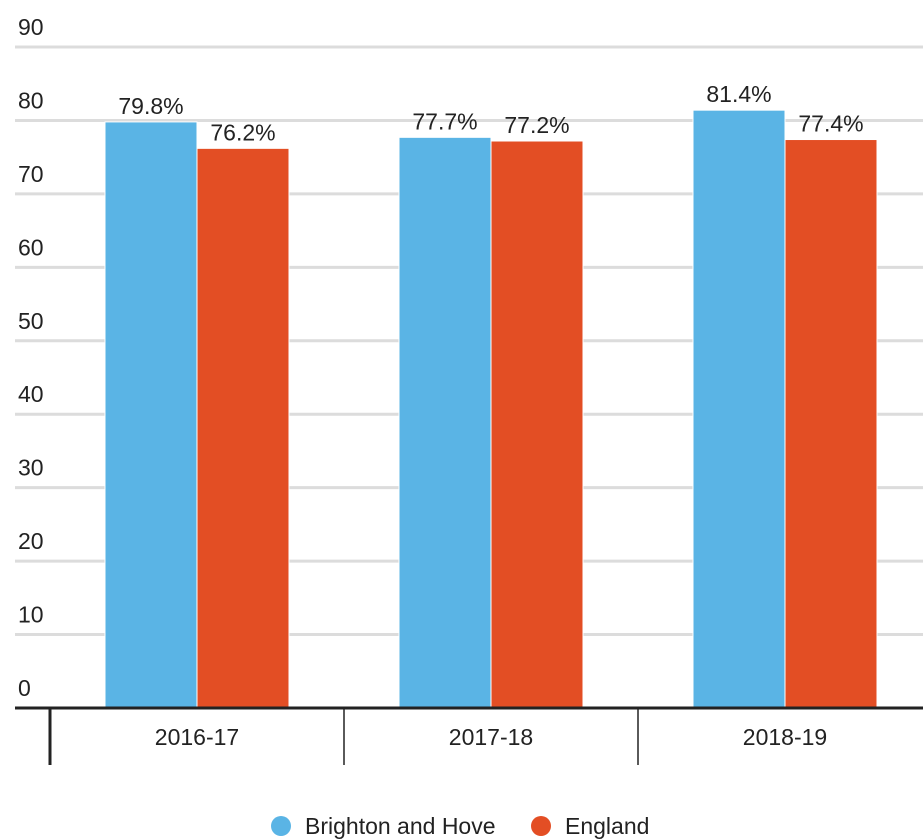  I want to click on y-tick-label: 90, so click(31, 27).